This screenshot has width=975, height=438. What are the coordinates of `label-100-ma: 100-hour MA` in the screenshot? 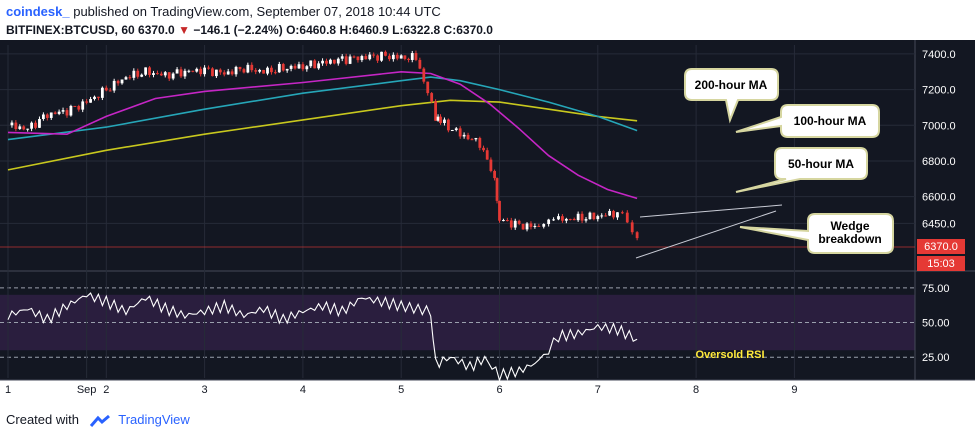 It's located at (830, 121).